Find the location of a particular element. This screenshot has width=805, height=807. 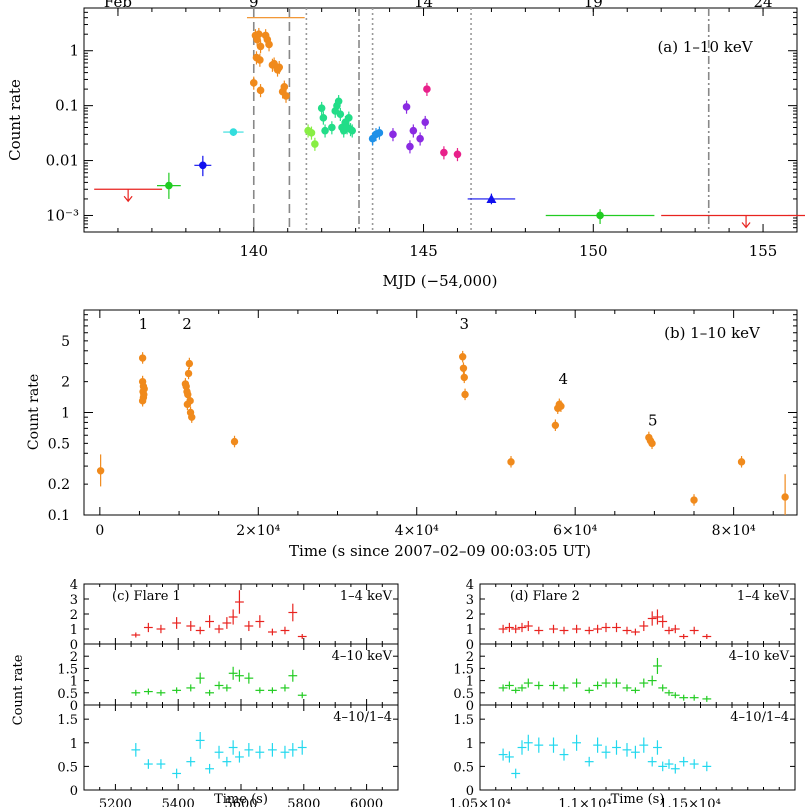

flare-number-label: 1 is located at coordinates (144, 324).